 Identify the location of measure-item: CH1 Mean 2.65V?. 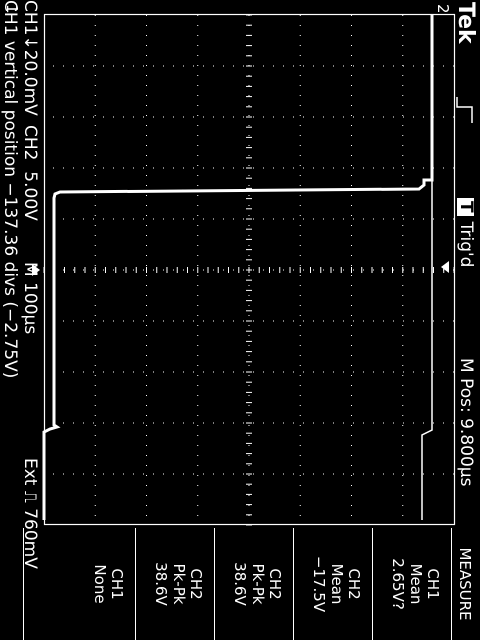
(412, 584).